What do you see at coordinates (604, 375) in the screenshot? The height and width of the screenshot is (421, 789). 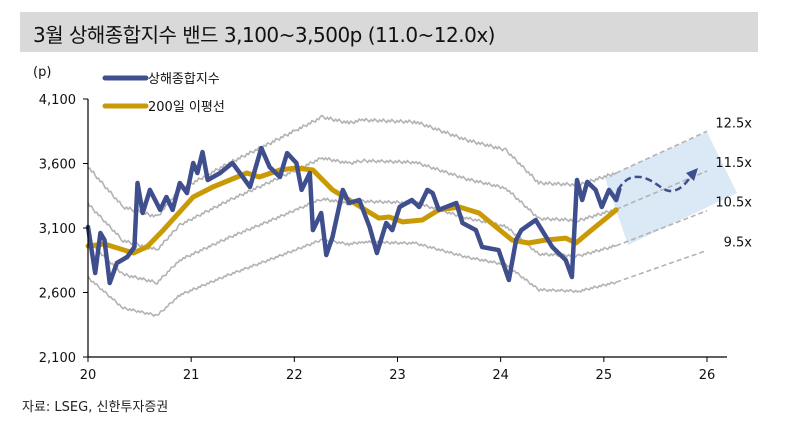 I see `x-tick-label: 25` at bounding box center [604, 375].